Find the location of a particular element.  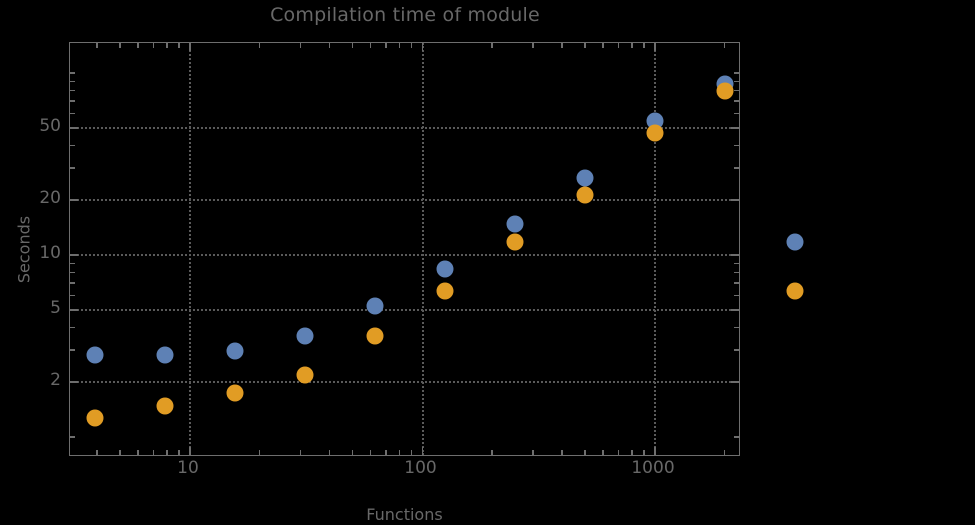

y-axis-tick-label: 10 is located at coordinates (50, 253).